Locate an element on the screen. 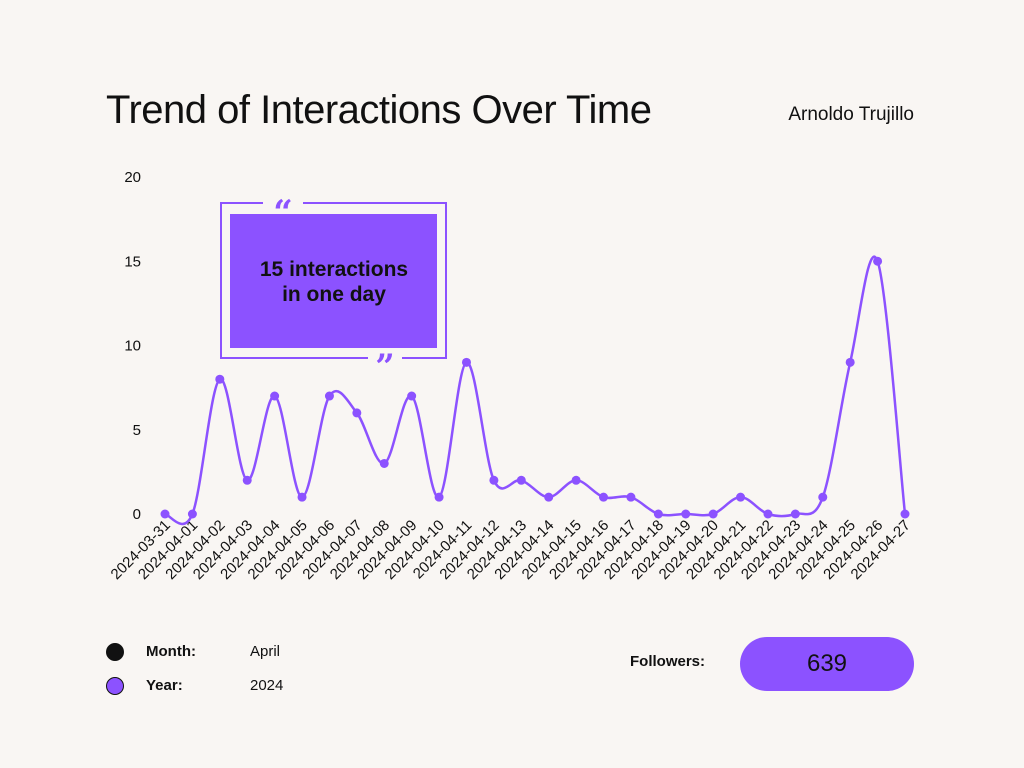 The height and width of the screenshot is (768, 1024). y-tick-label: 0 is located at coordinates (137, 514).